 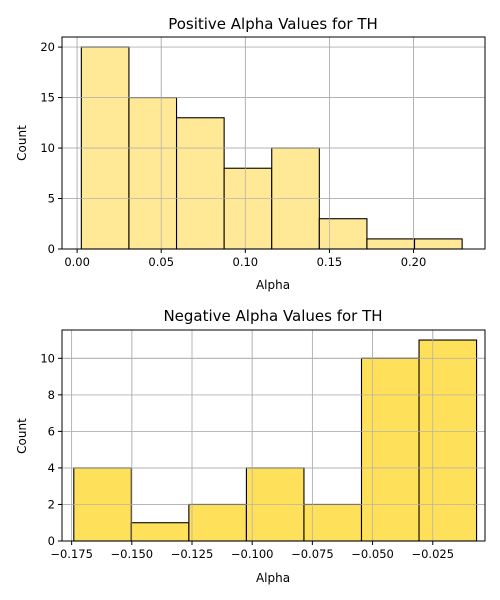 I want to click on x-tick-label: −0.100, so click(x=252, y=554).